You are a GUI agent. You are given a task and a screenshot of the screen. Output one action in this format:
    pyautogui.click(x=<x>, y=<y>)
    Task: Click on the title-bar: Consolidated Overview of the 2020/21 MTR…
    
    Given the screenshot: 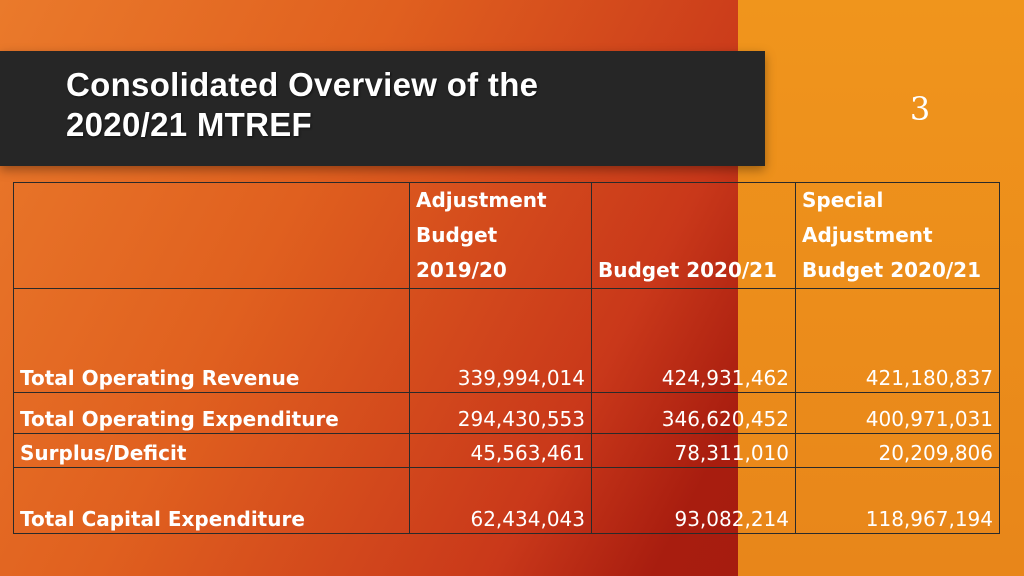 What is the action you would take?
    pyautogui.click(x=382, y=108)
    